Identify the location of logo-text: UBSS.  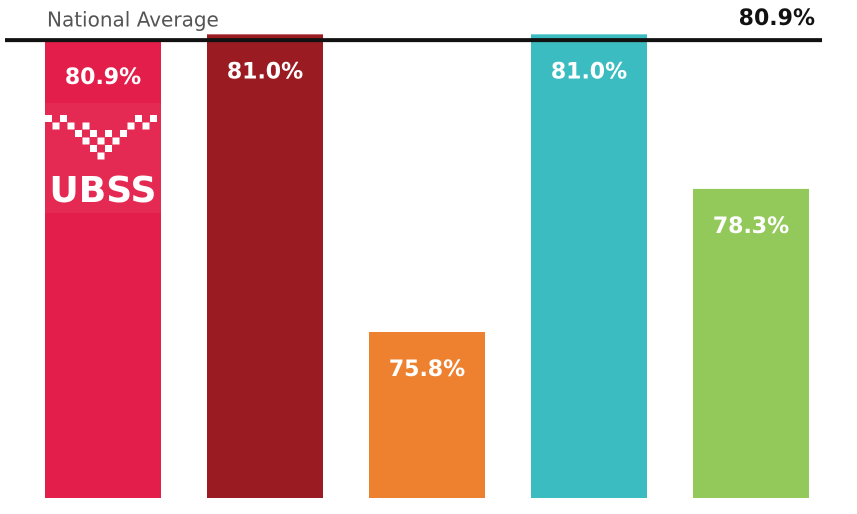
(103, 190).